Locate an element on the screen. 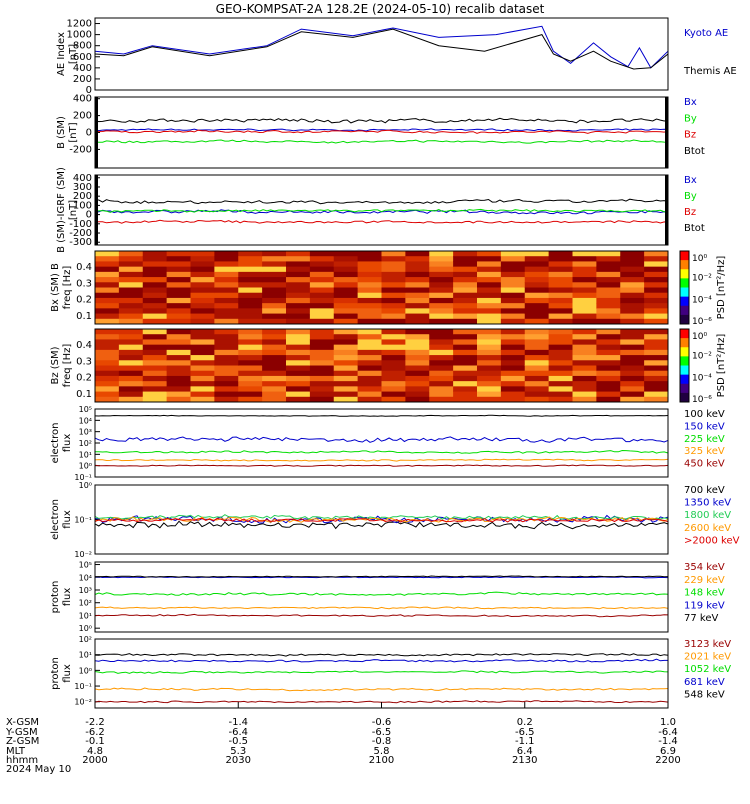 The height and width of the screenshot is (804, 750). time-axis-value: 2100 is located at coordinates (381, 760).